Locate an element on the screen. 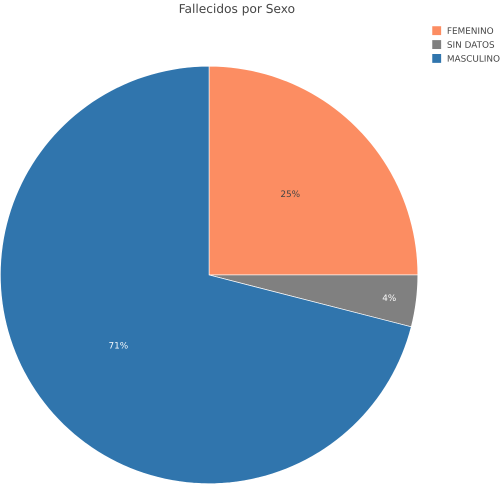 Image resolution: width=500 pixels, height=484 pixels. data-label: 4% is located at coordinates (389, 298).